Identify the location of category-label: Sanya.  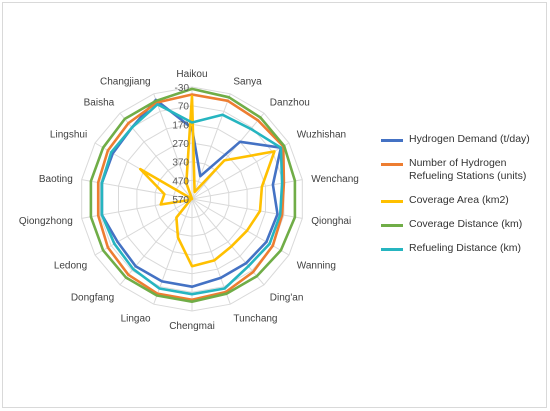
(247, 81).